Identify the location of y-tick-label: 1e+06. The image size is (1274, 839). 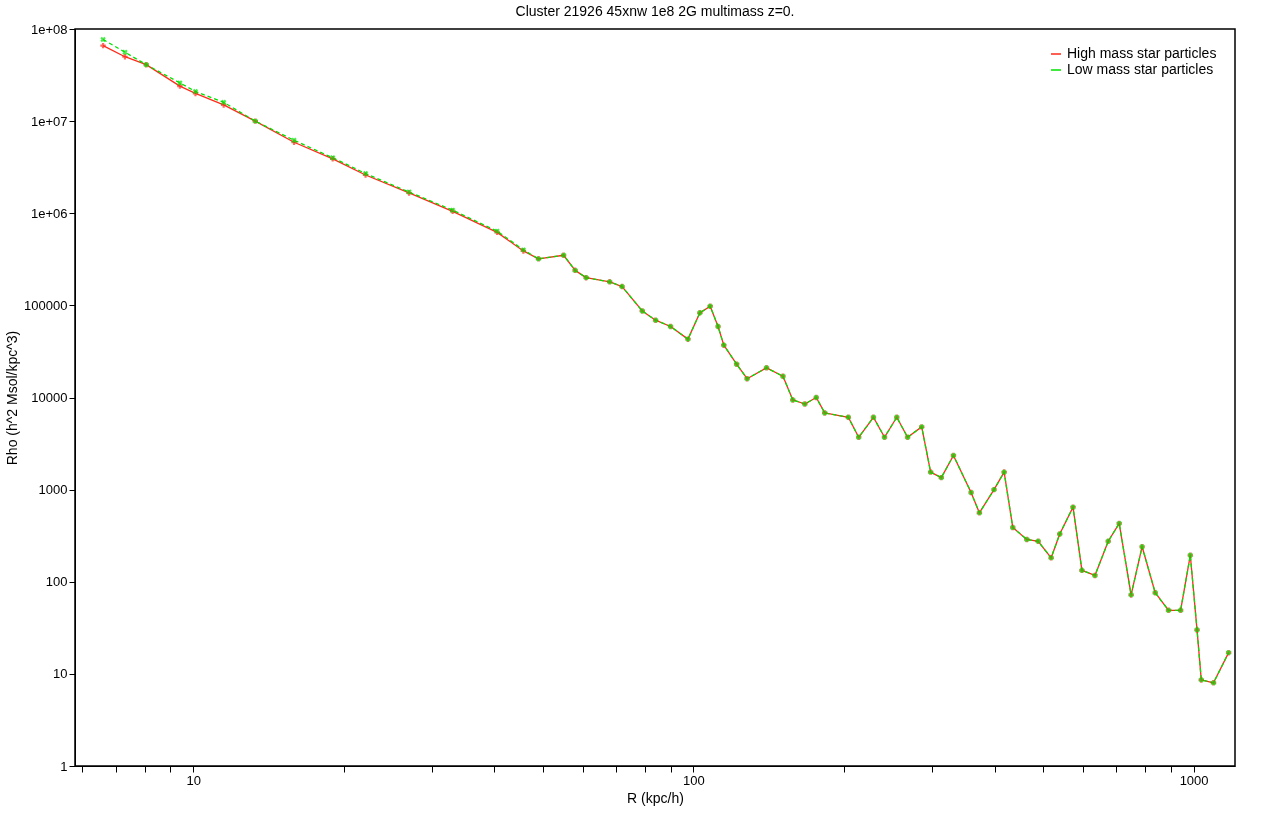
(49, 213).